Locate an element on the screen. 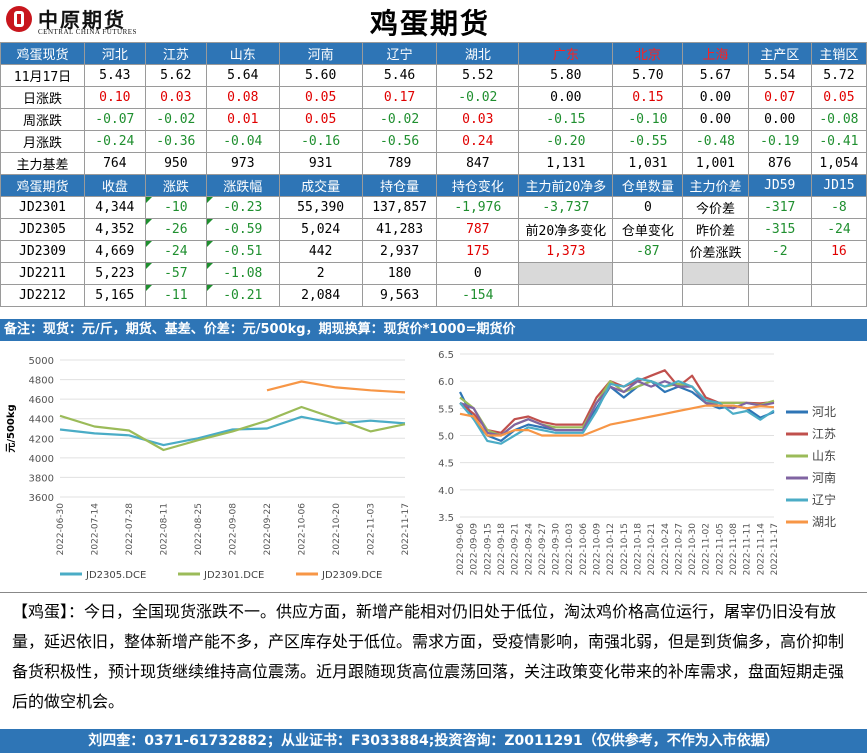 The width and height of the screenshot is (867, 753). legend-label: 河南 is located at coordinates (824, 477).